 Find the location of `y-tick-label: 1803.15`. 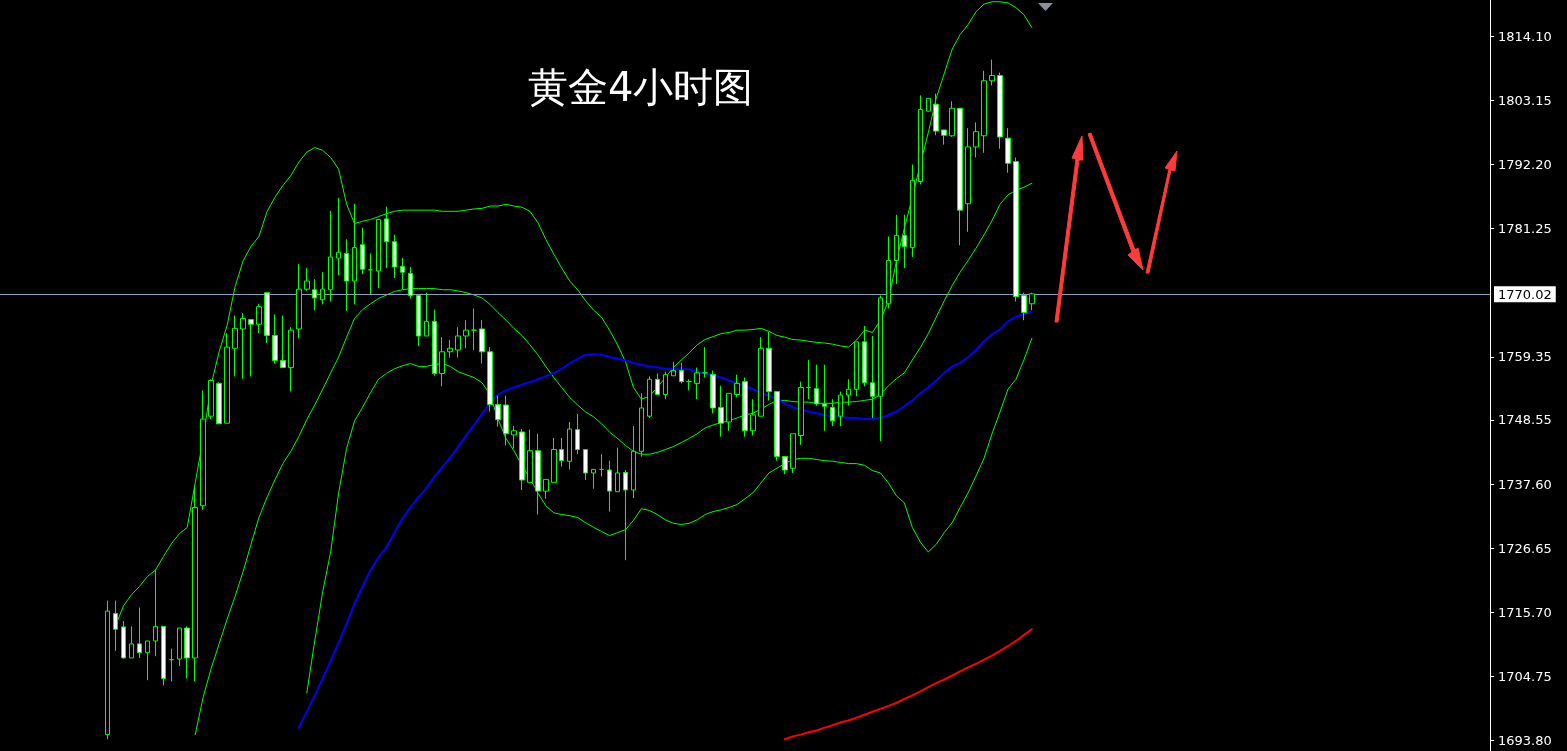

y-tick-label: 1803.15 is located at coordinates (1525, 100).